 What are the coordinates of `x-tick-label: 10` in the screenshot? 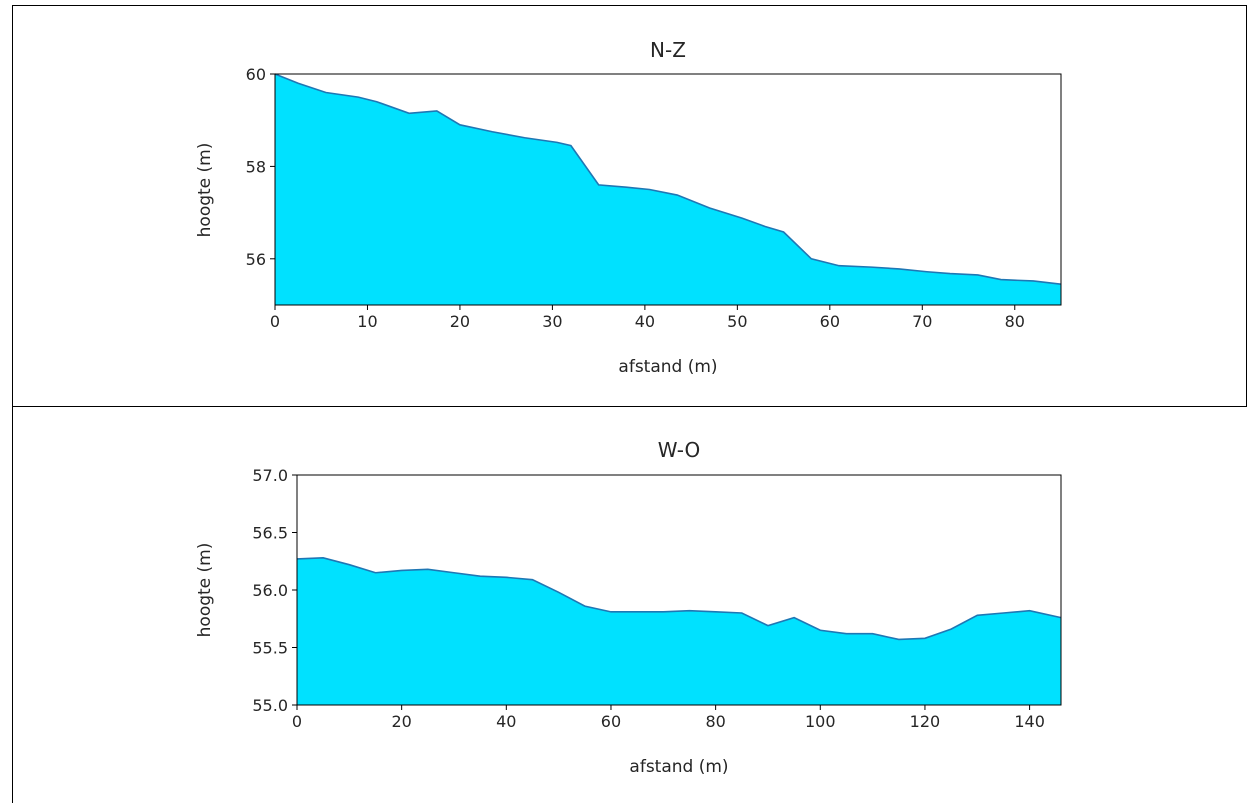 It's located at (367, 321).